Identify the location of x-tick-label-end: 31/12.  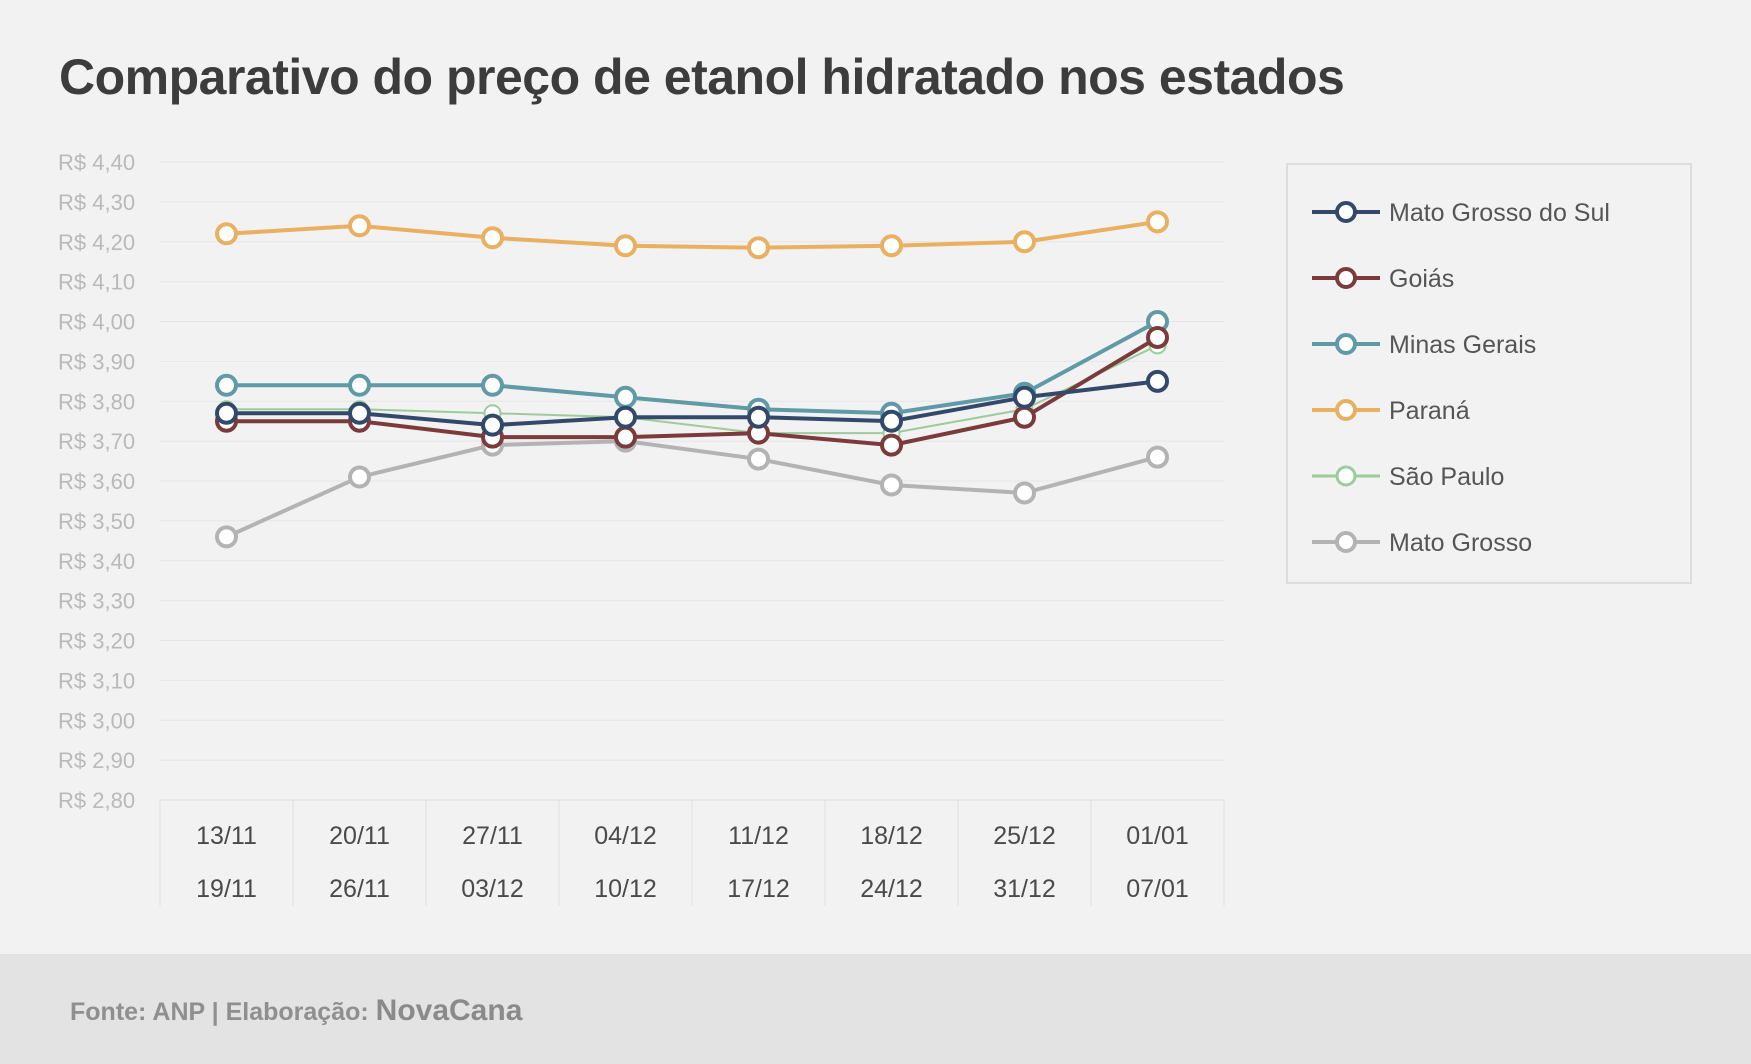
(1024, 889).